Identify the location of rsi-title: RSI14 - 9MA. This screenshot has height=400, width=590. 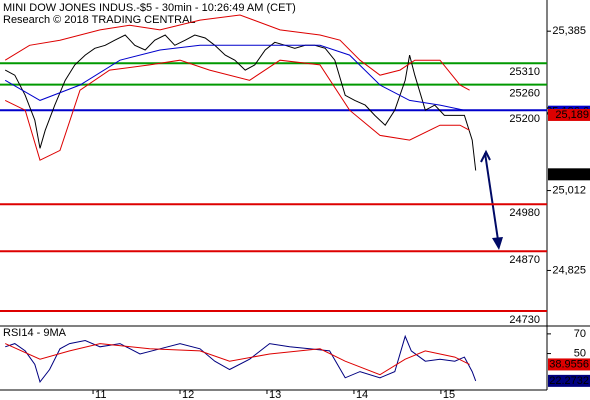
(35, 333).